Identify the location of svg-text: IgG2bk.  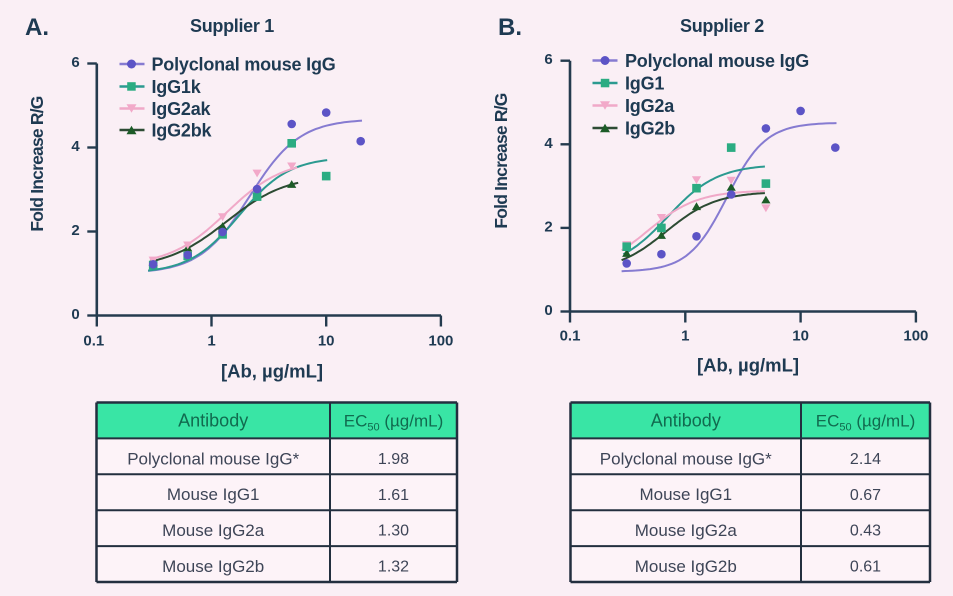
(182, 131).